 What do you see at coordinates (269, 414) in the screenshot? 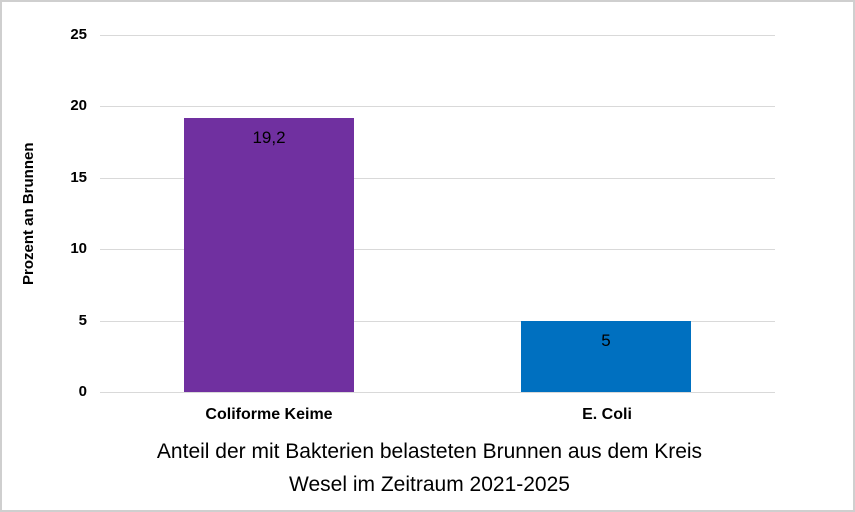
I see `x-category-label: Coliforme Keime` at bounding box center [269, 414].